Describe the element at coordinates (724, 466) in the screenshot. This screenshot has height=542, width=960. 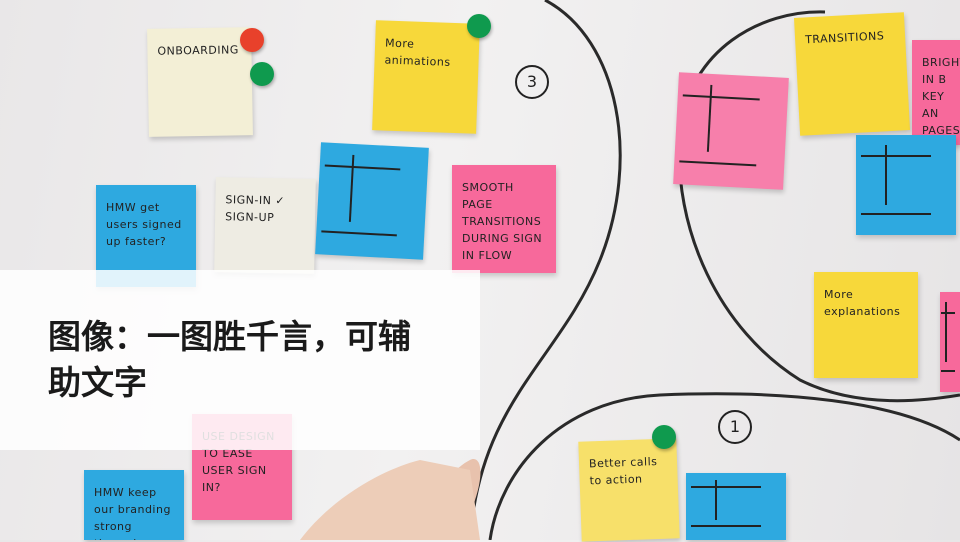
I see `divider-line` at that location.